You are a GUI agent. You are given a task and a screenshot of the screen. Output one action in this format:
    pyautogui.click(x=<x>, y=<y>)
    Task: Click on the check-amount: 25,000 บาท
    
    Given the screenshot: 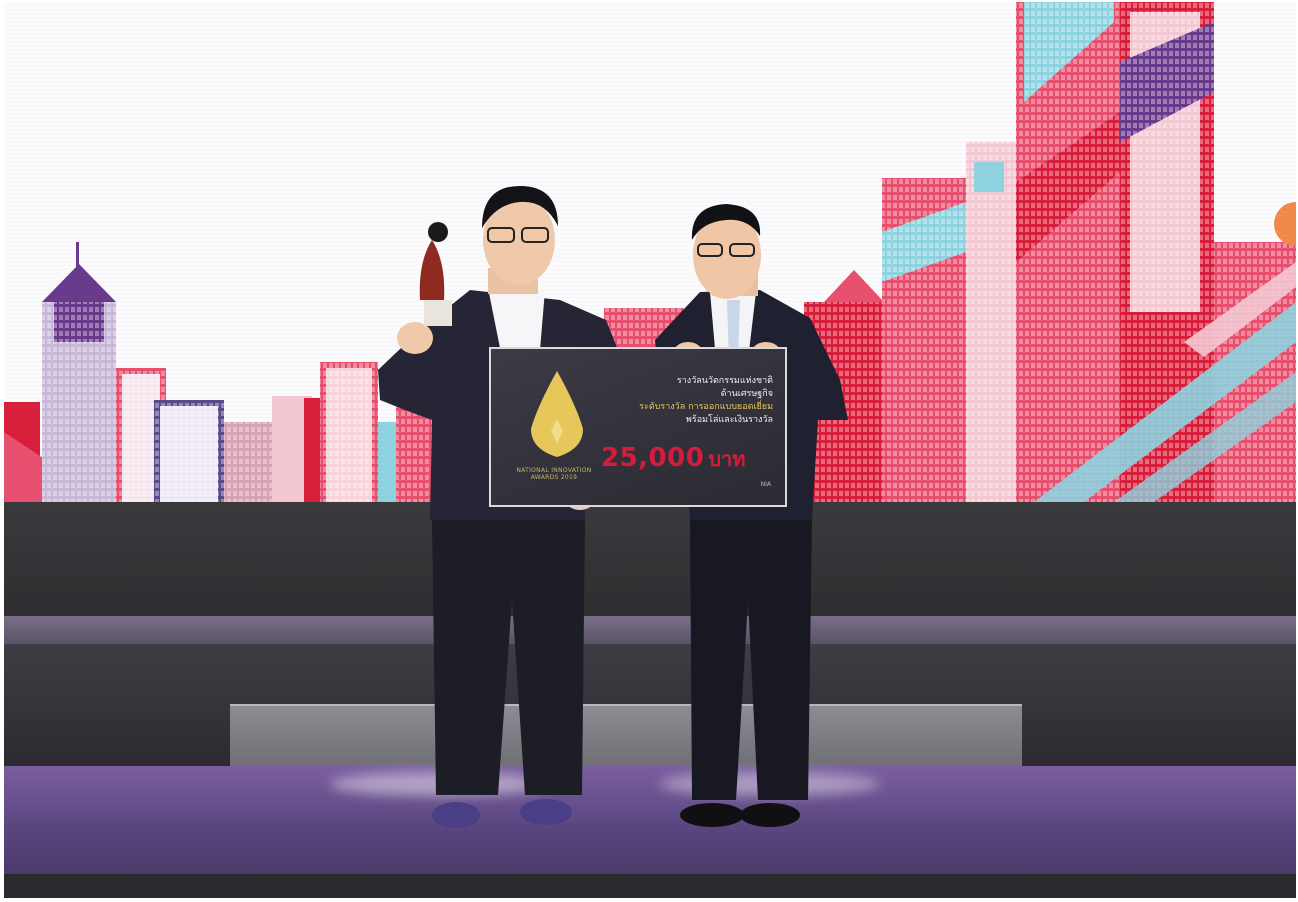 What is the action you would take?
    pyautogui.click(x=681, y=459)
    